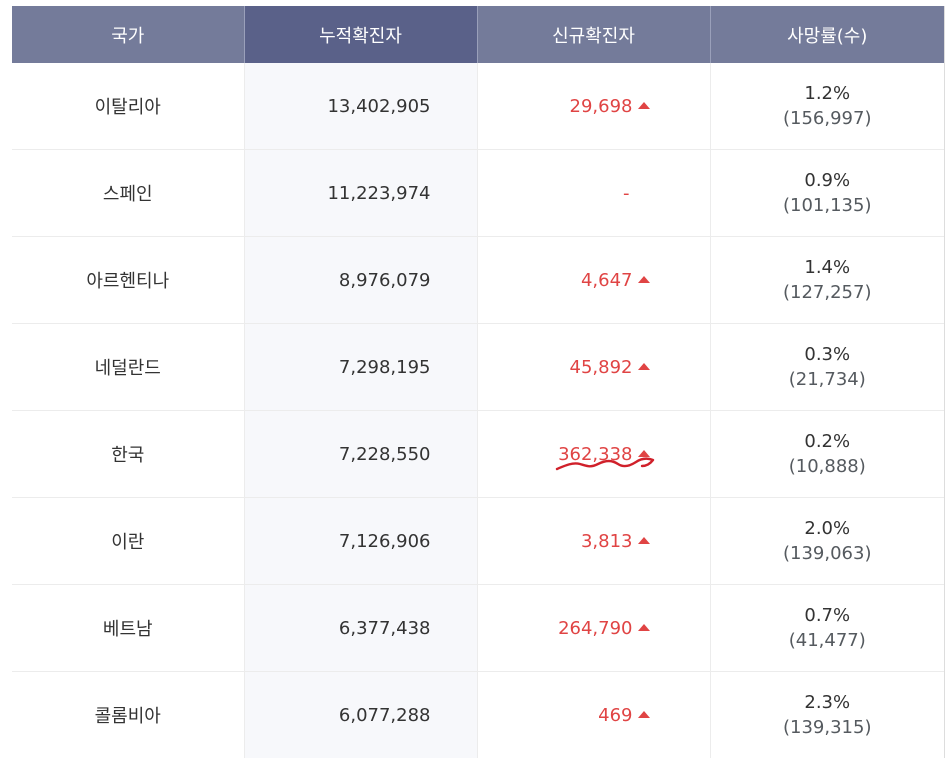 This screenshot has width=949, height=765. What do you see at coordinates (601, 367) in the screenshot?
I see `new-cases-value: 45,892` at bounding box center [601, 367].